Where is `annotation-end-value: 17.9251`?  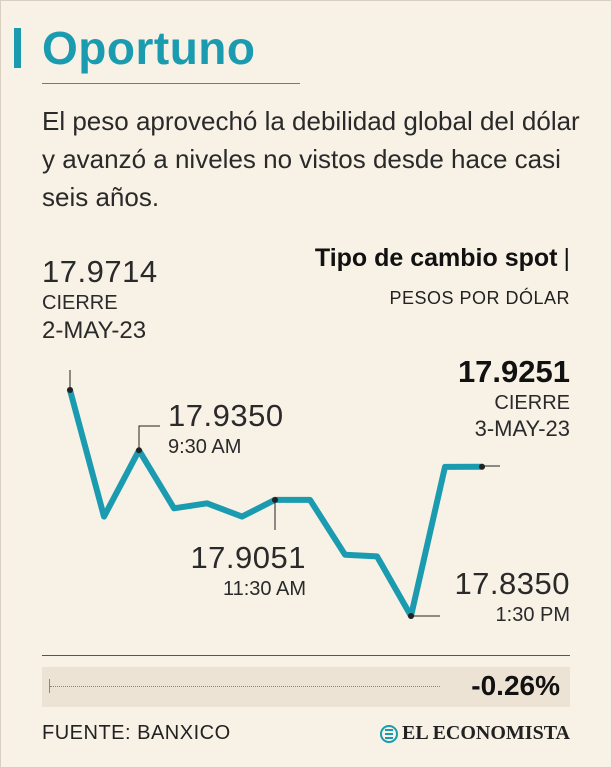 annotation-end-value: 17.9251 is located at coordinates (513, 371).